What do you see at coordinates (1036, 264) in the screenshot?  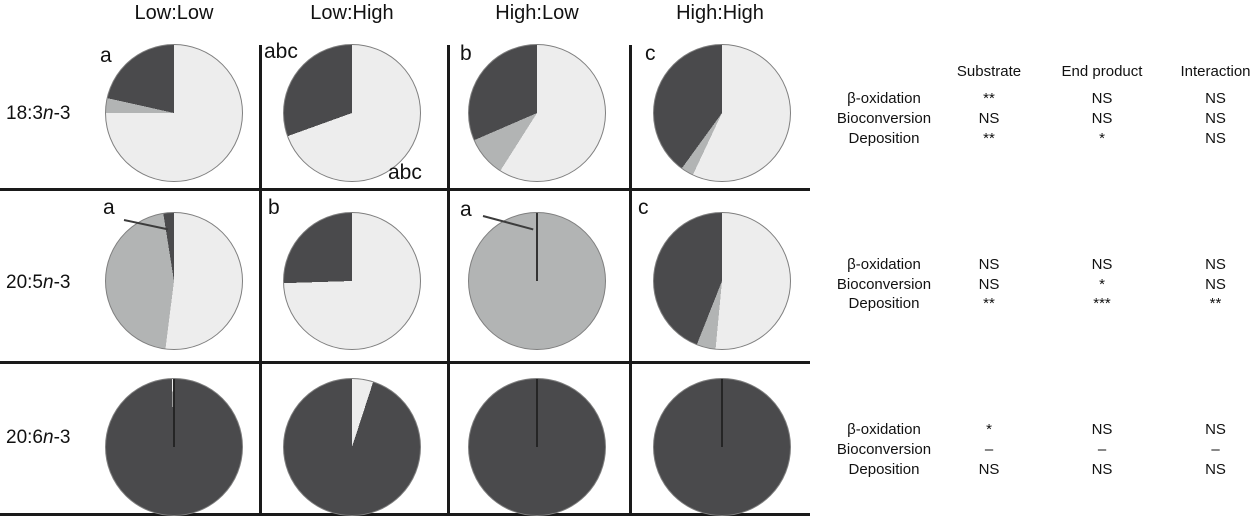 I see `stats-row: β-oxidation NS NS NS` at bounding box center [1036, 264].